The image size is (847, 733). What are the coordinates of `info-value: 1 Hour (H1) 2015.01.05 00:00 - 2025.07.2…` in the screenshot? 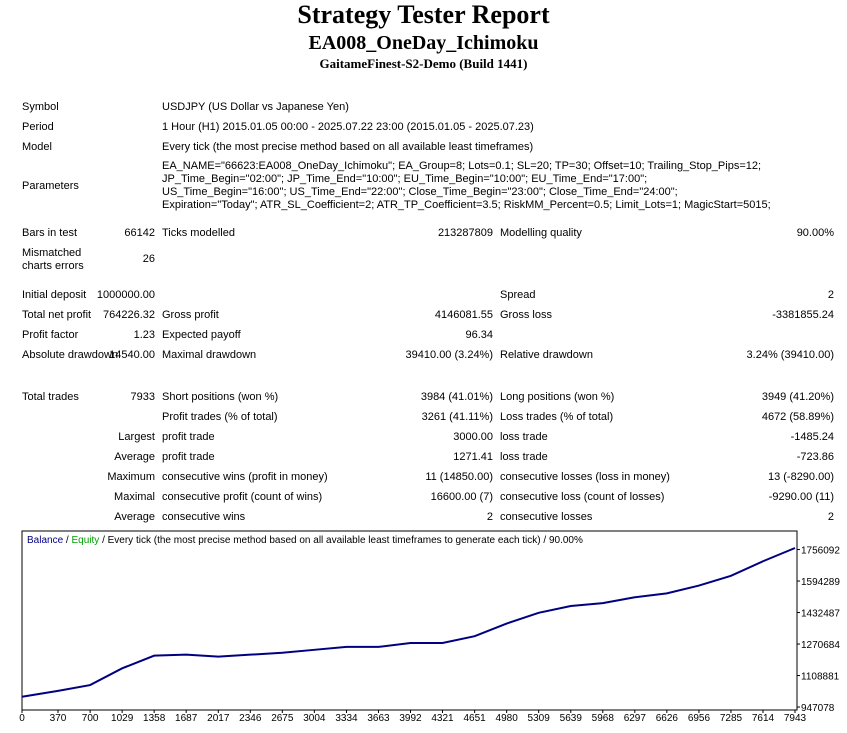 It's located at (348, 127).